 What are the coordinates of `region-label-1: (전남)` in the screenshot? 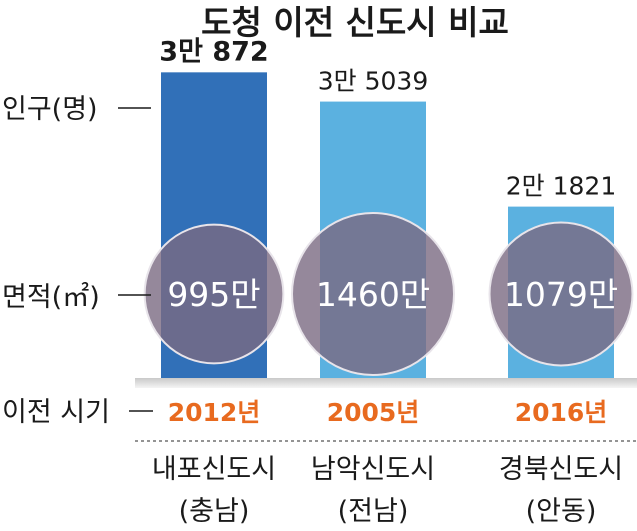 It's located at (373, 511).